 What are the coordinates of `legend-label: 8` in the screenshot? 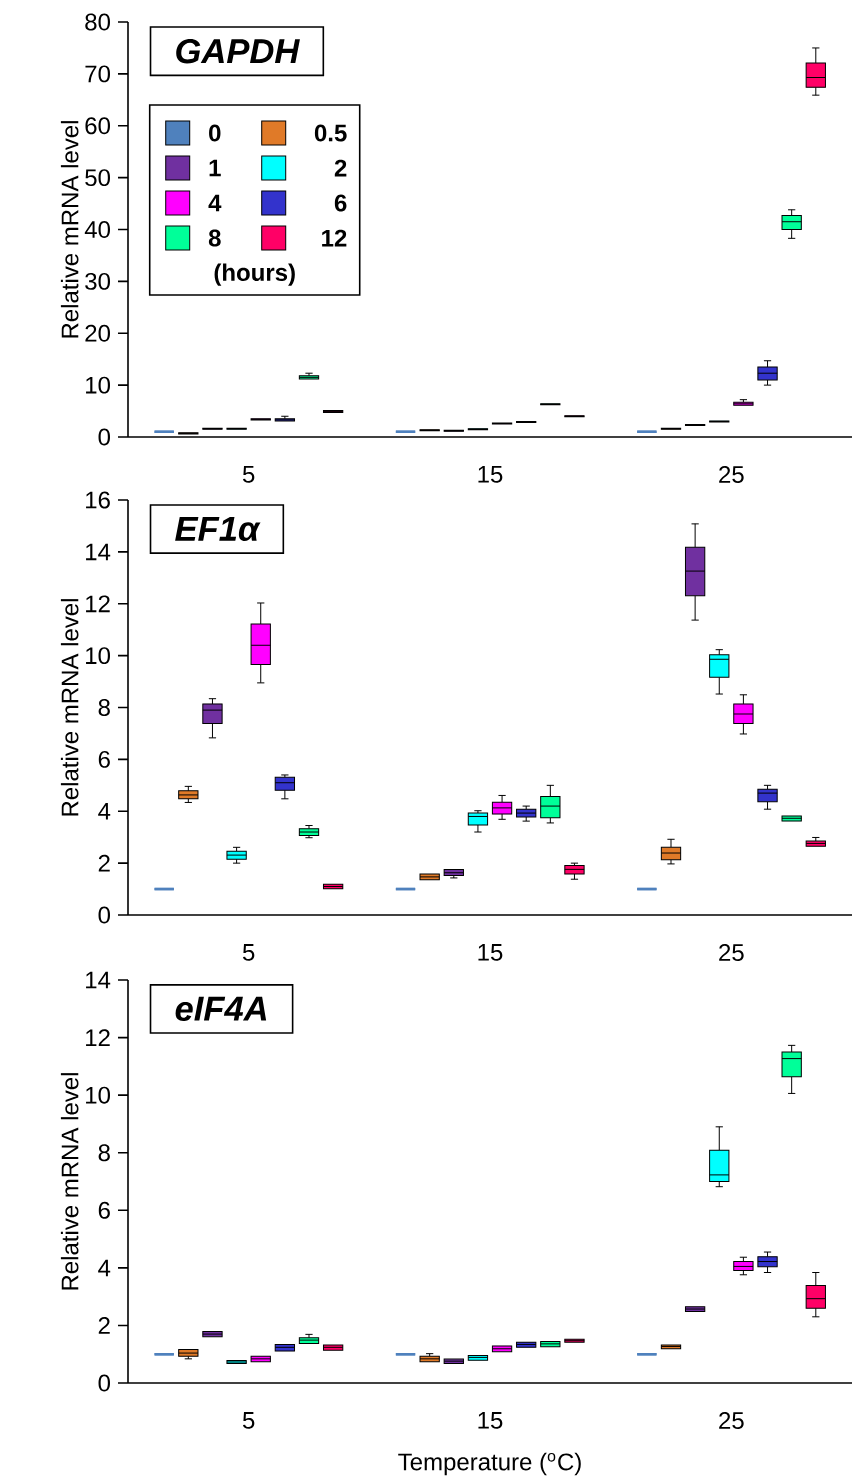 It's located at (214, 238).